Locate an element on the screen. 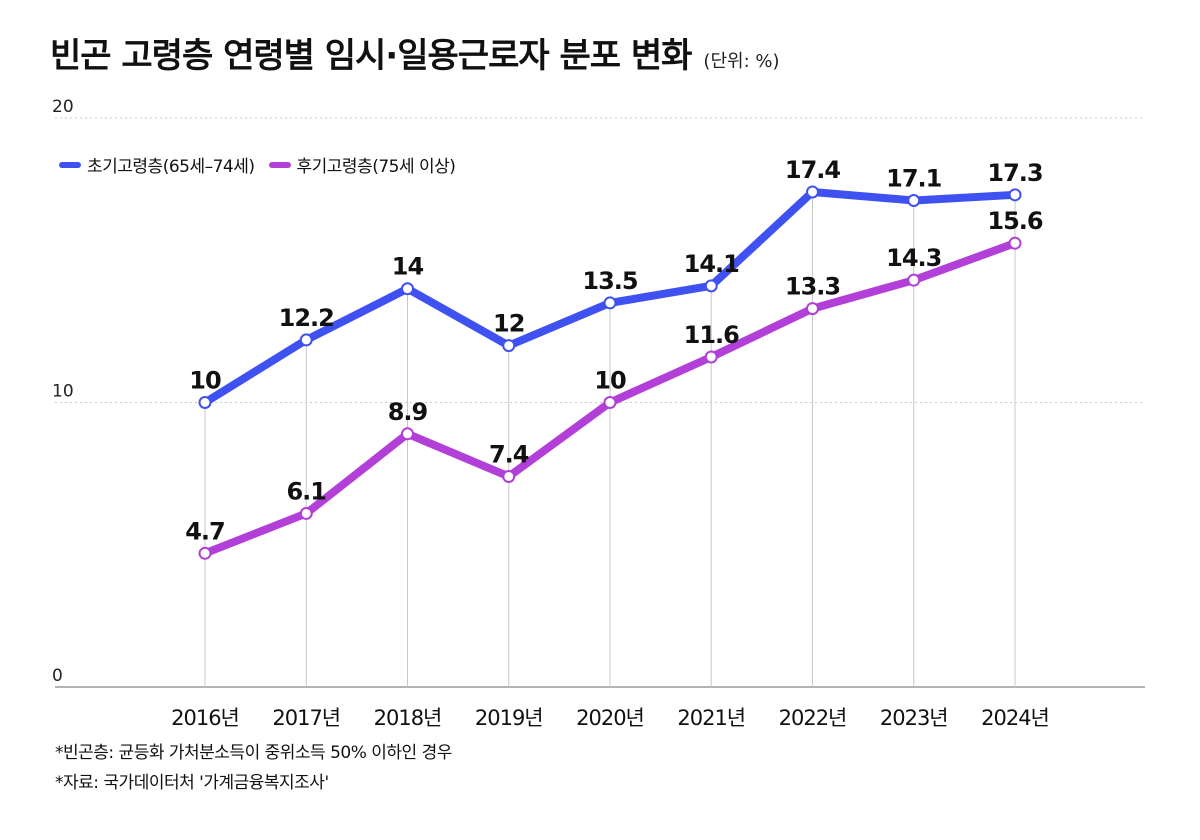  data-label: 15.6 is located at coordinates (1015, 221).